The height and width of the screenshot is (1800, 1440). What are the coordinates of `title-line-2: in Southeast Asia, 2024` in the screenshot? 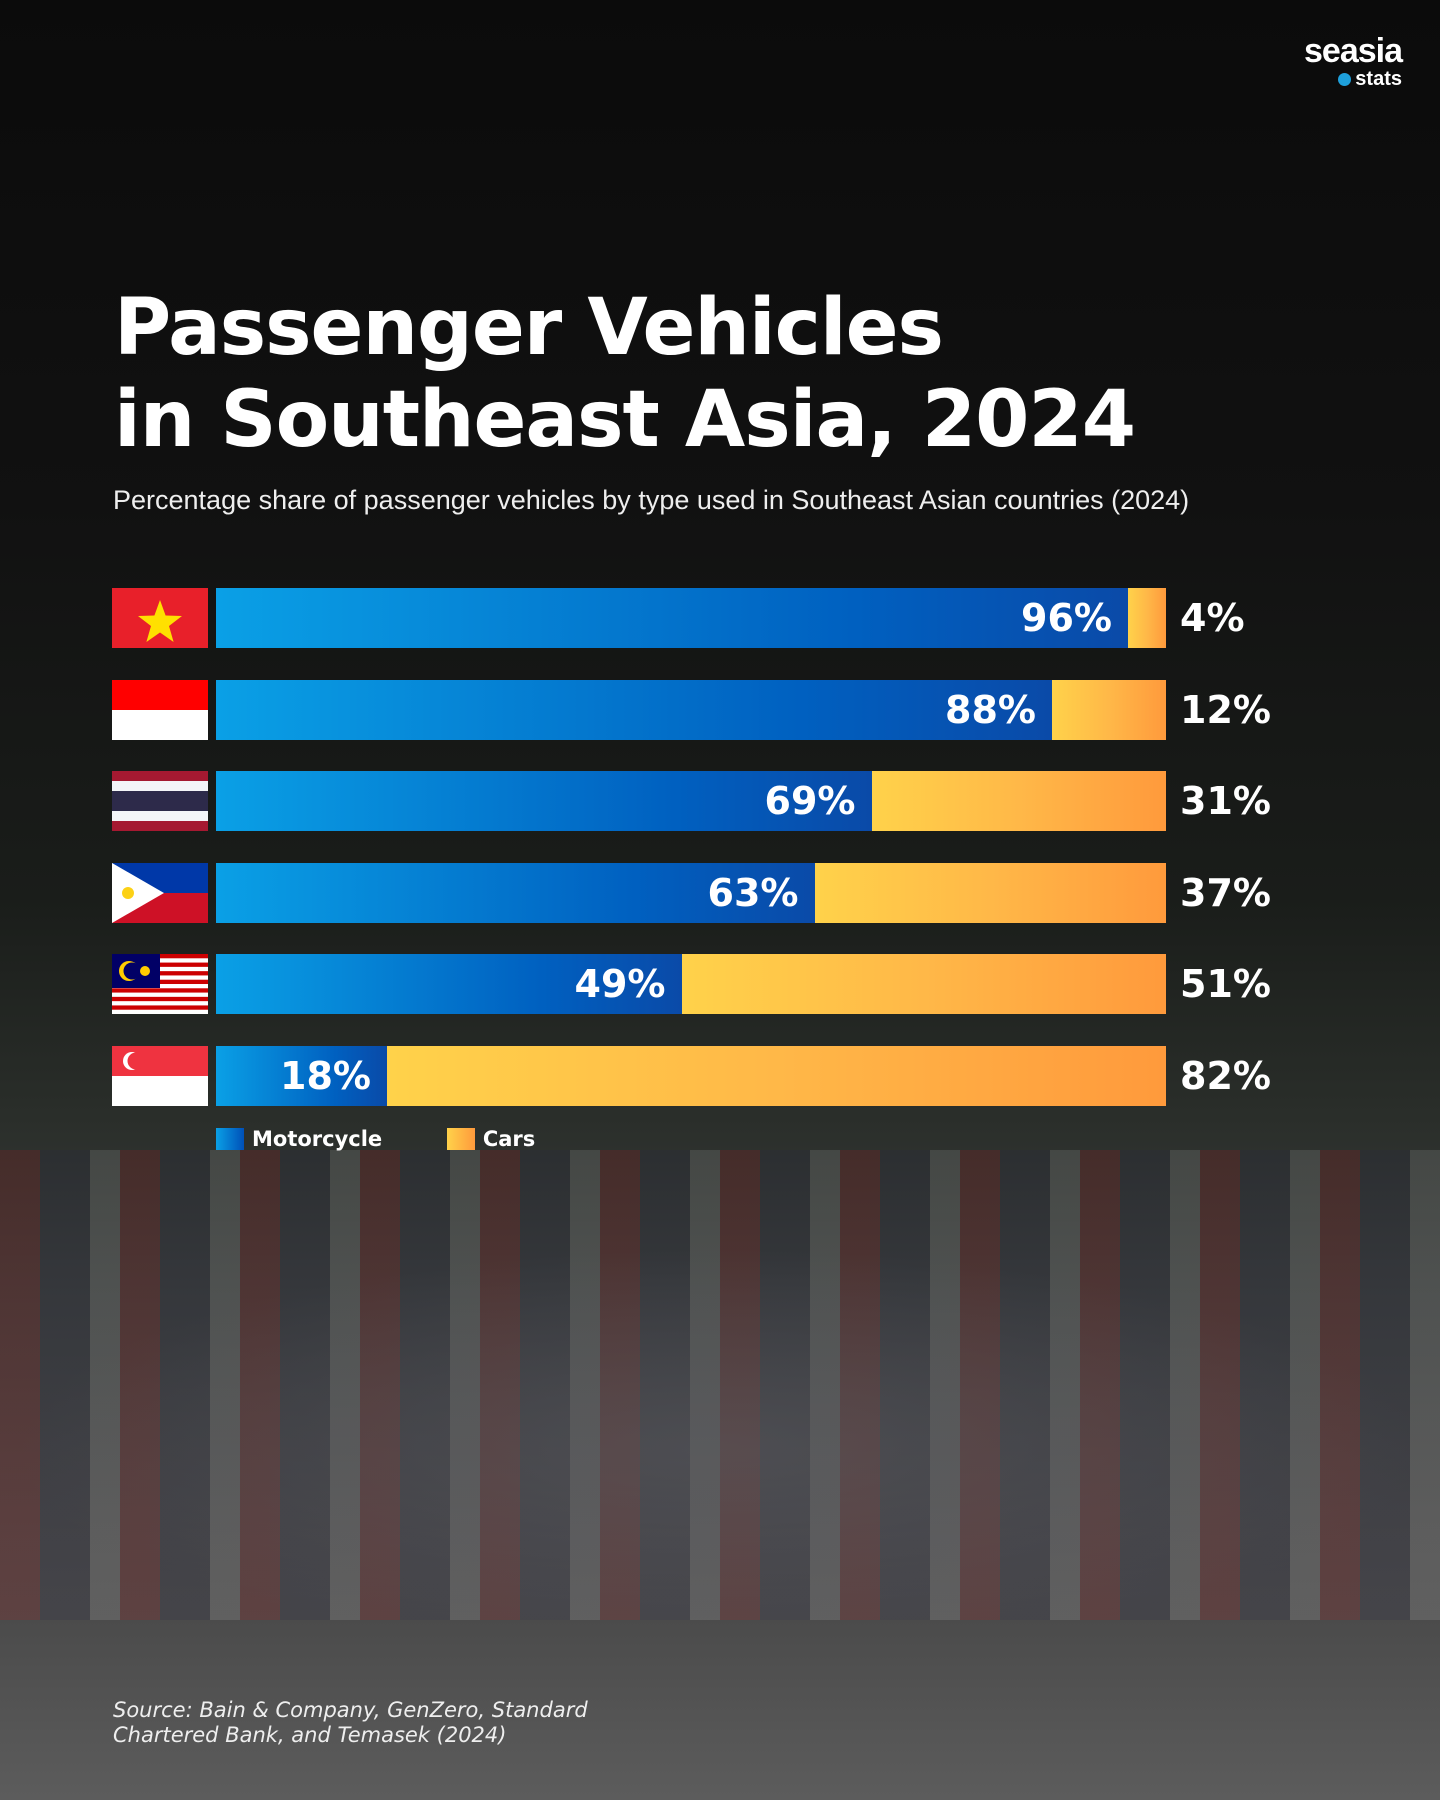 It's located at (625, 420).